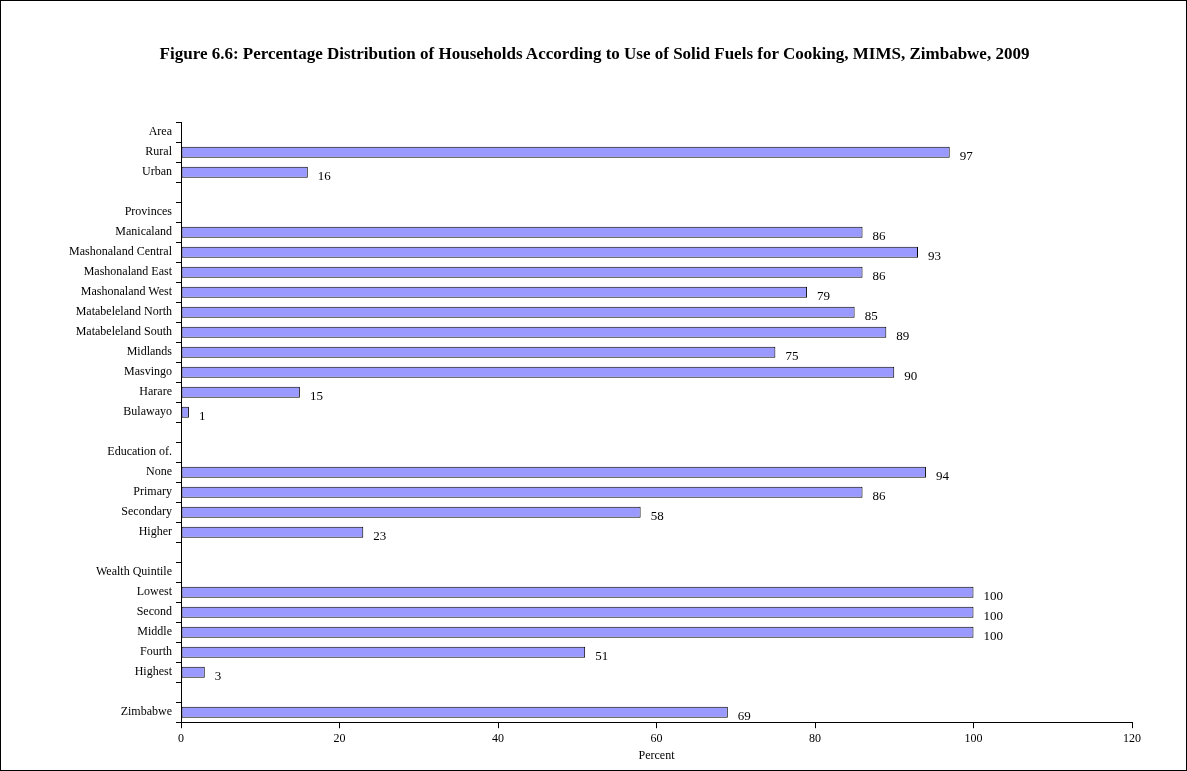  What do you see at coordinates (657, 754) in the screenshot?
I see `x-axis-title: Percent` at bounding box center [657, 754].